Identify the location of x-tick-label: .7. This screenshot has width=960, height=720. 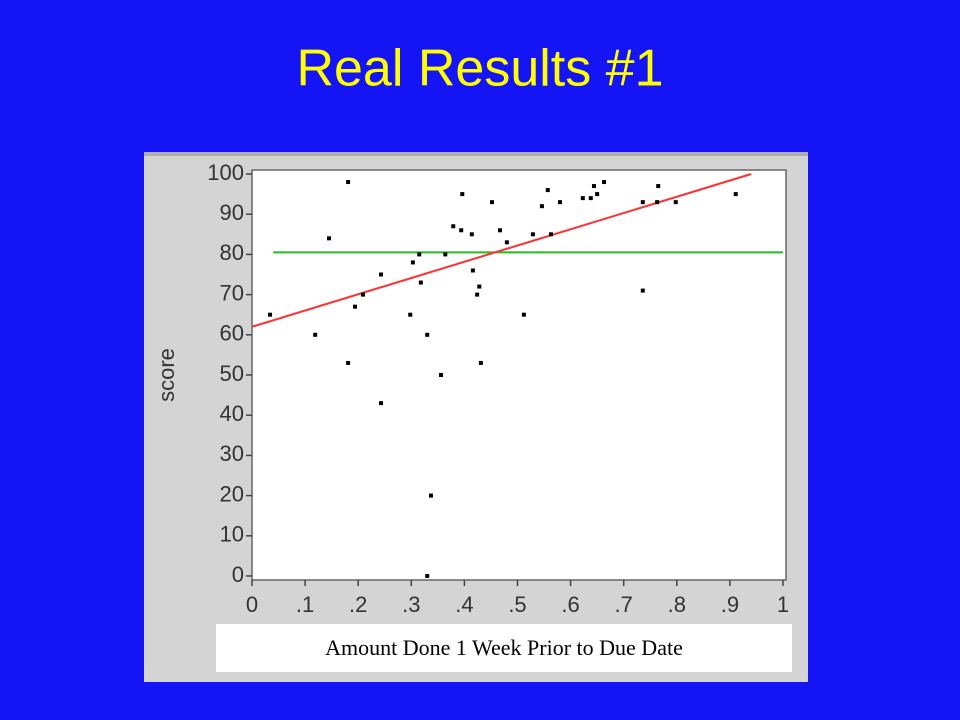
(624, 604).